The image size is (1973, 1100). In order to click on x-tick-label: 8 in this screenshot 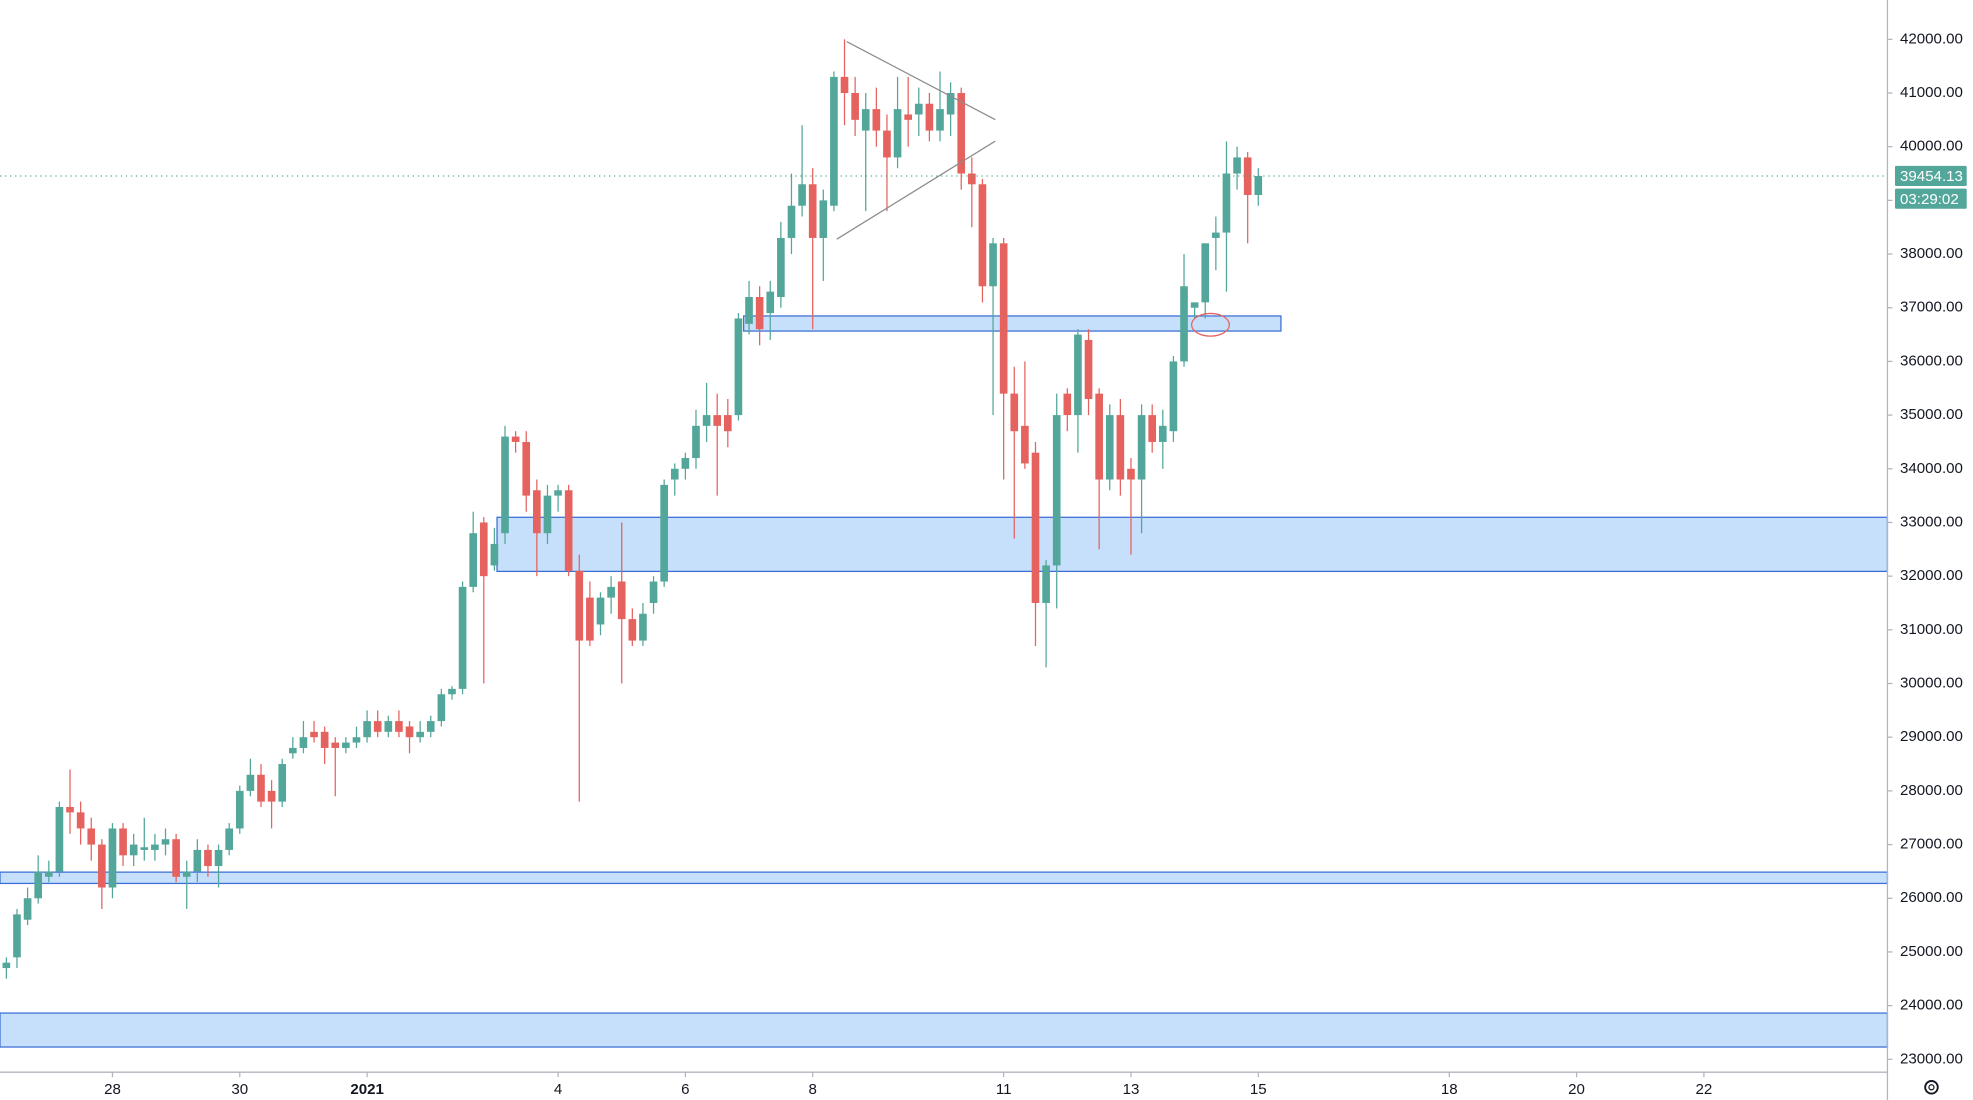, I will do `click(812, 1089)`.